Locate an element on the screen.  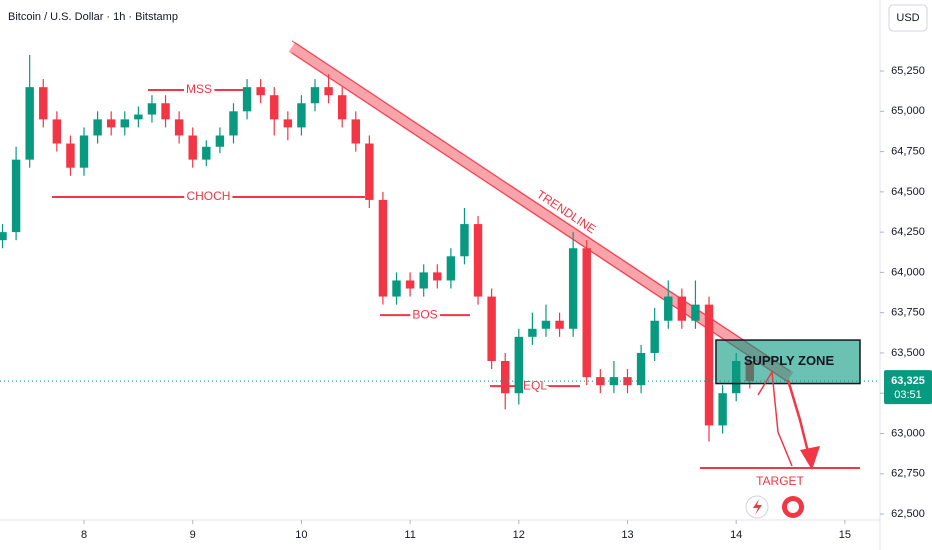
currency-label: USD is located at coordinates (907, 18).